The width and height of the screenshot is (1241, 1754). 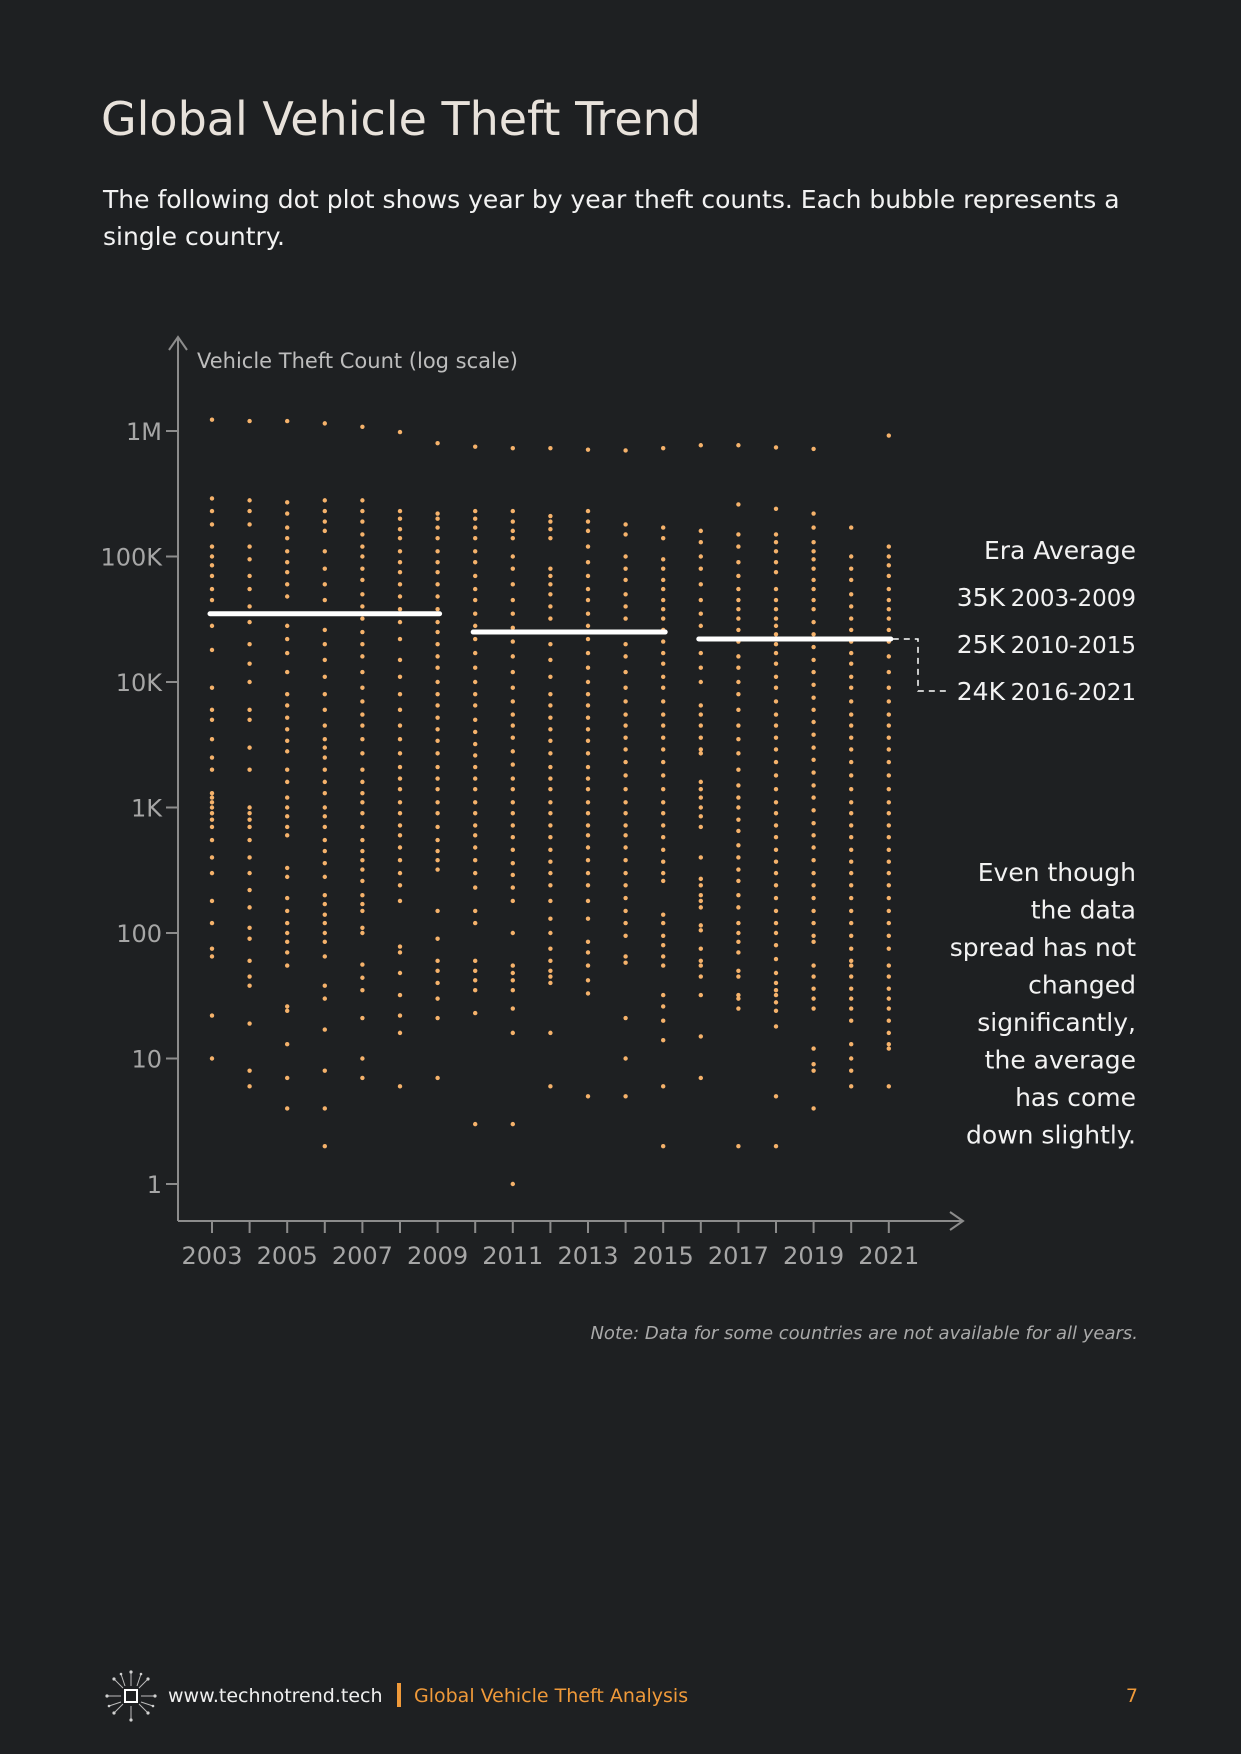 What do you see at coordinates (981, 644) in the screenshot?
I see `legend-era-value: 25K` at bounding box center [981, 644].